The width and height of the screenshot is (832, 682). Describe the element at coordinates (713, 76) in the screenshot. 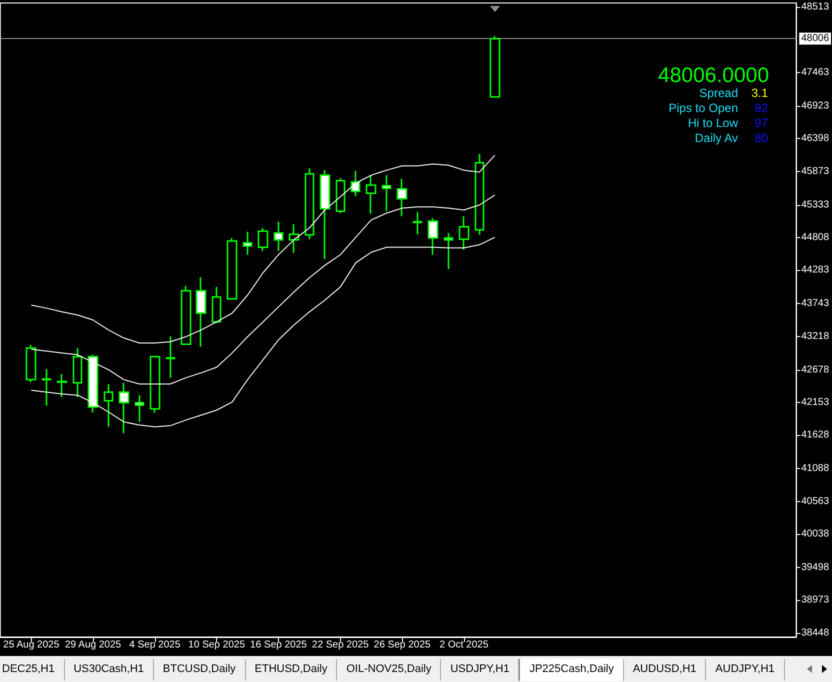

I see `text: 48006.0000` at that location.